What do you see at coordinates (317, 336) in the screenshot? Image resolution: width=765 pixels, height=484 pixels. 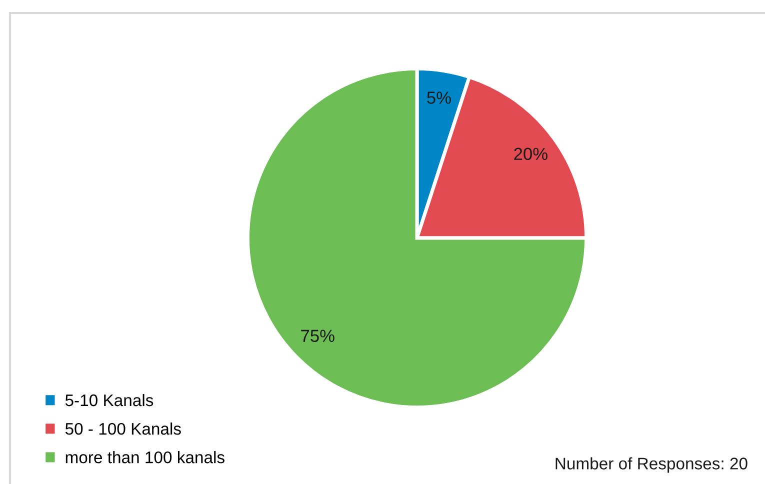 I see `data-label: 75%` at bounding box center [317, 336].